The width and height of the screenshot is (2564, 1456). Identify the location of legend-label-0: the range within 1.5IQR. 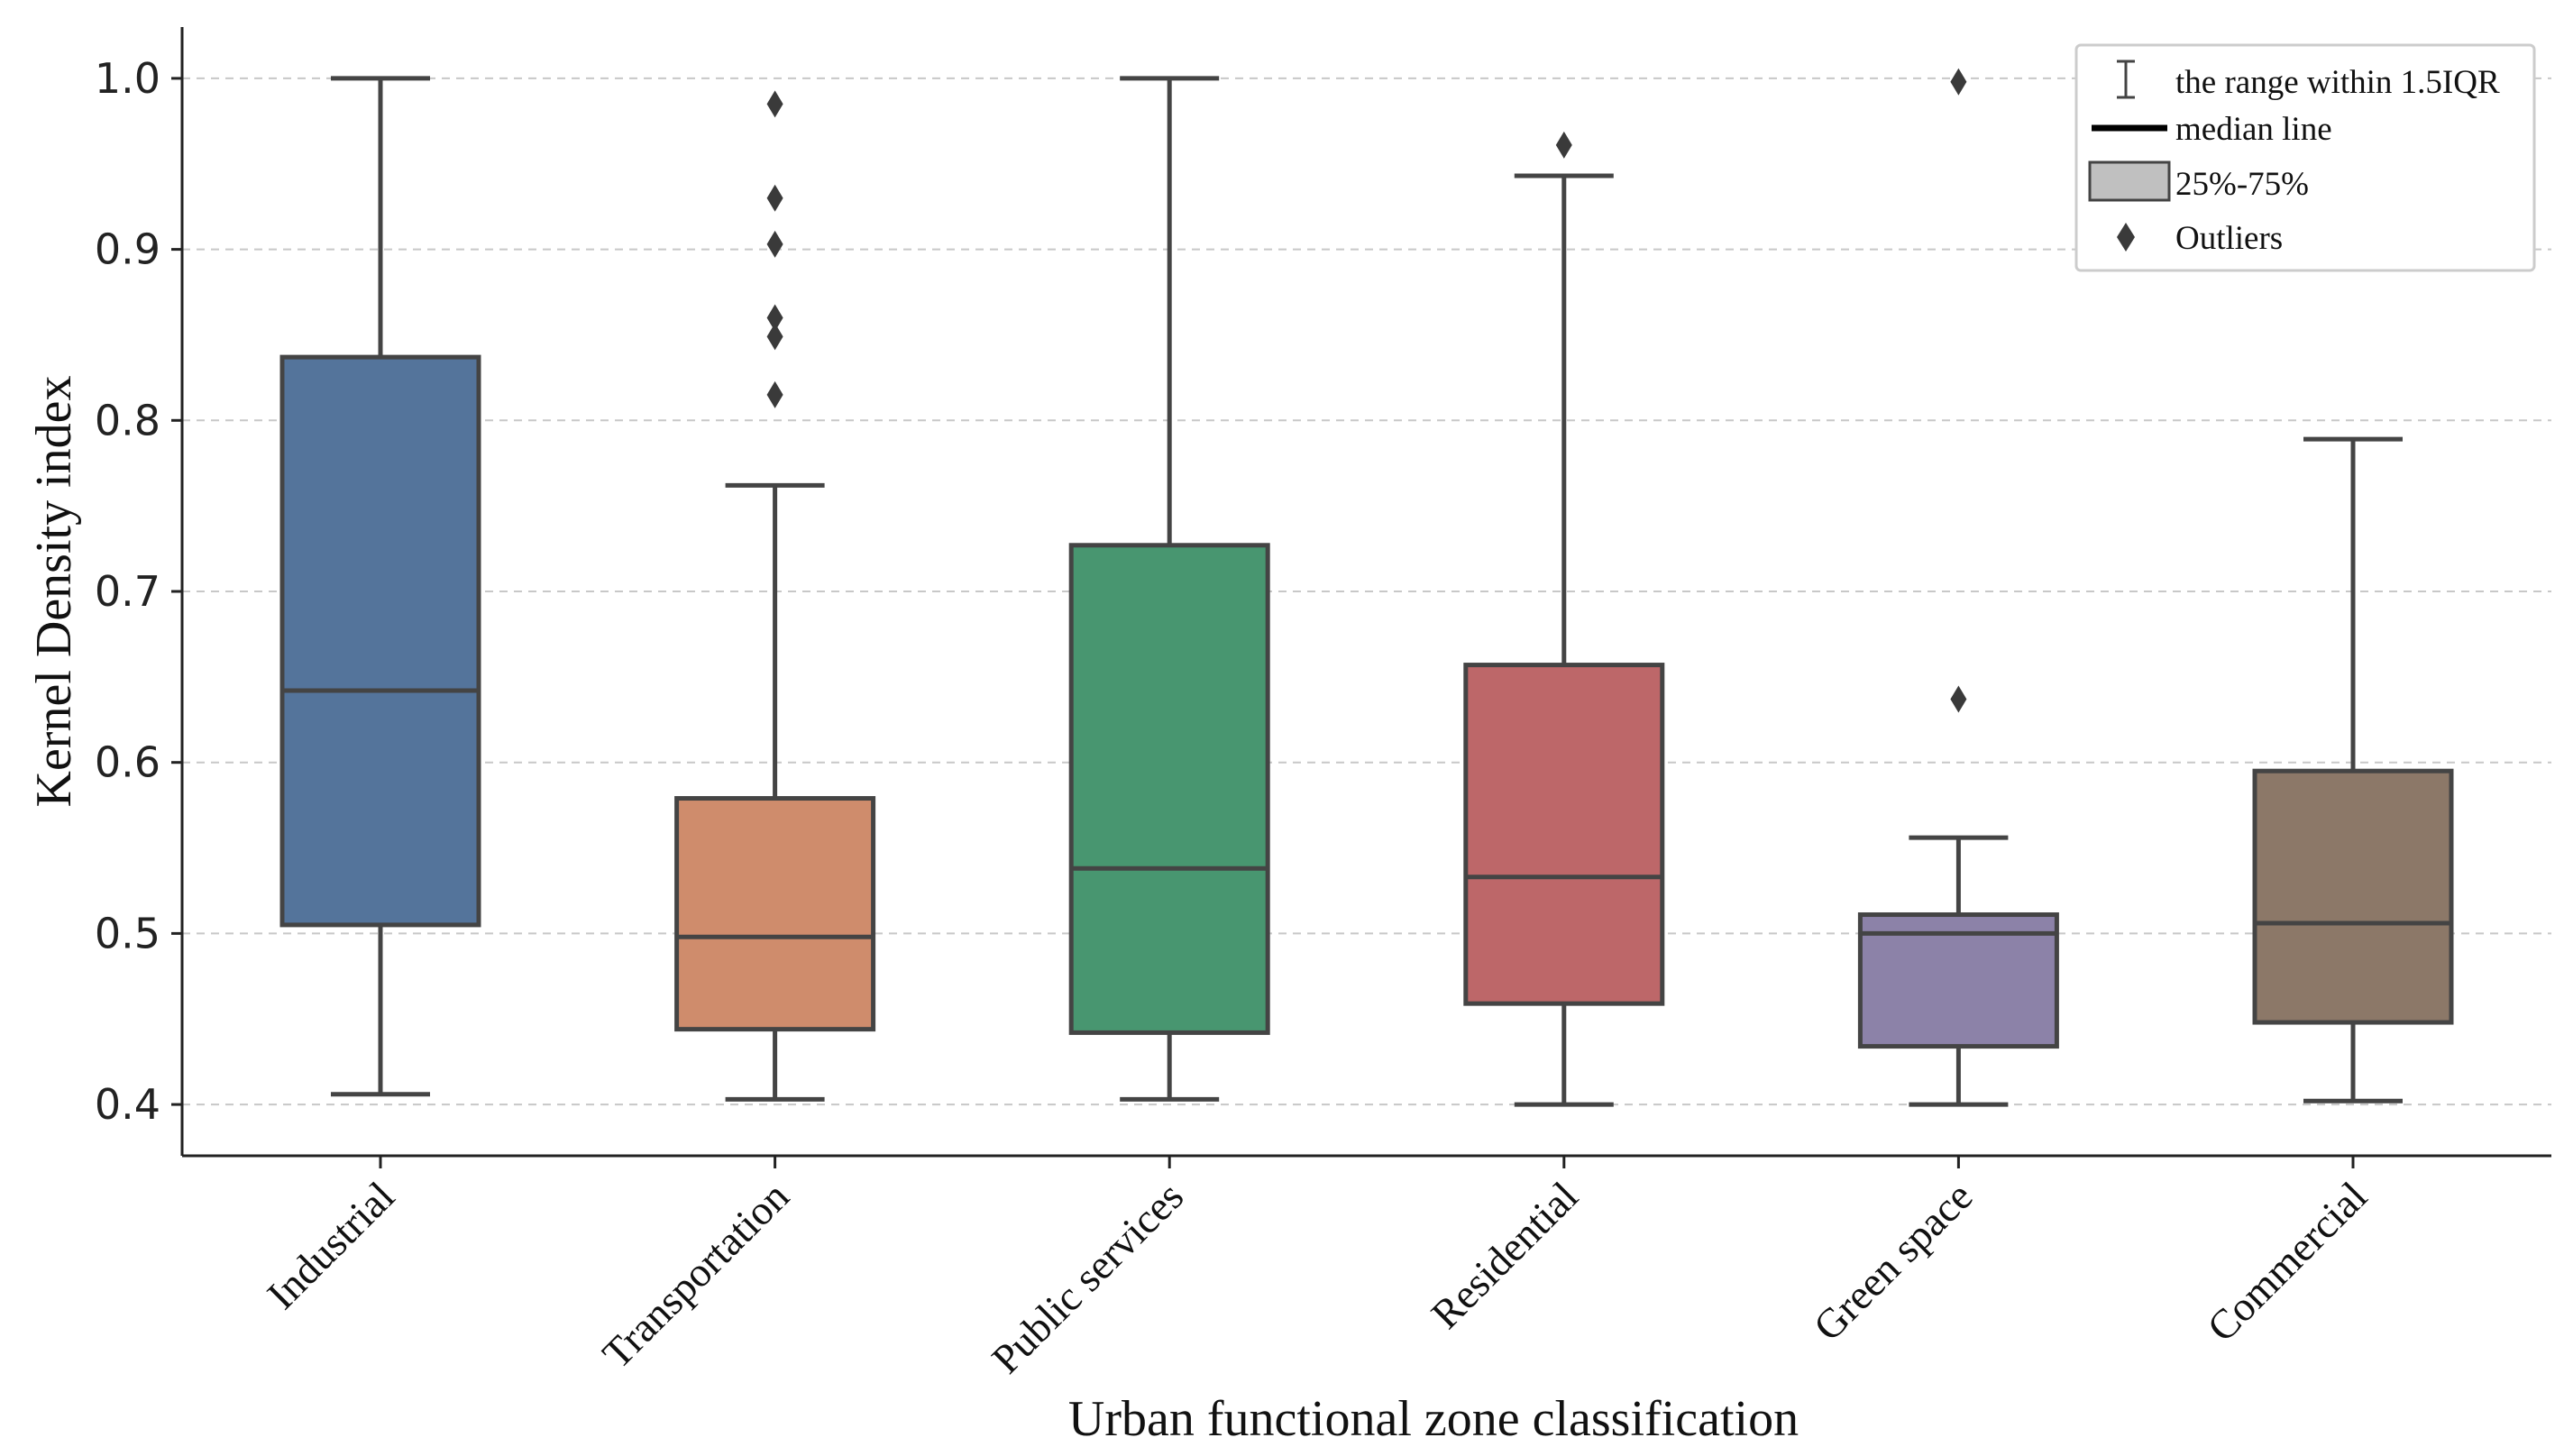
(2337, 83).